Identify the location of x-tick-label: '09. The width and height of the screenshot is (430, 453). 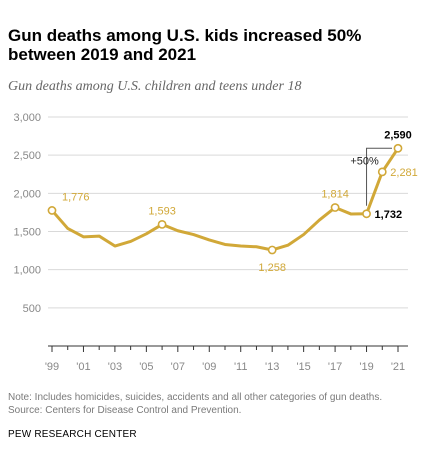
(209, 367).